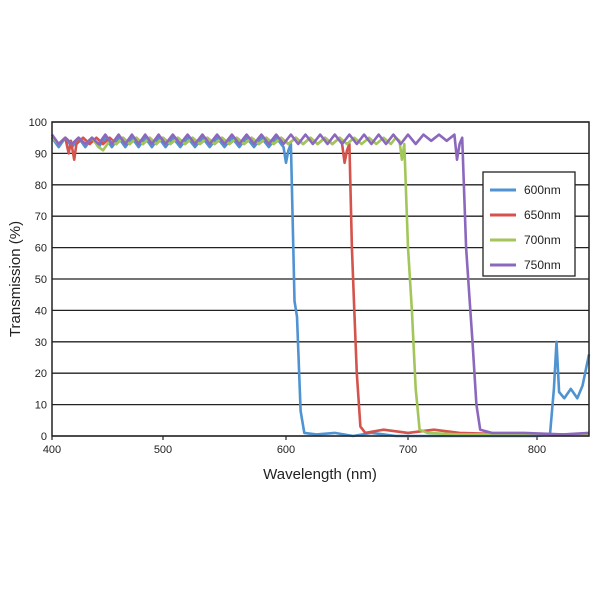 This screenshot has width=600, height=600. I want to click on legend-label: 750nm, so click(542, 265).